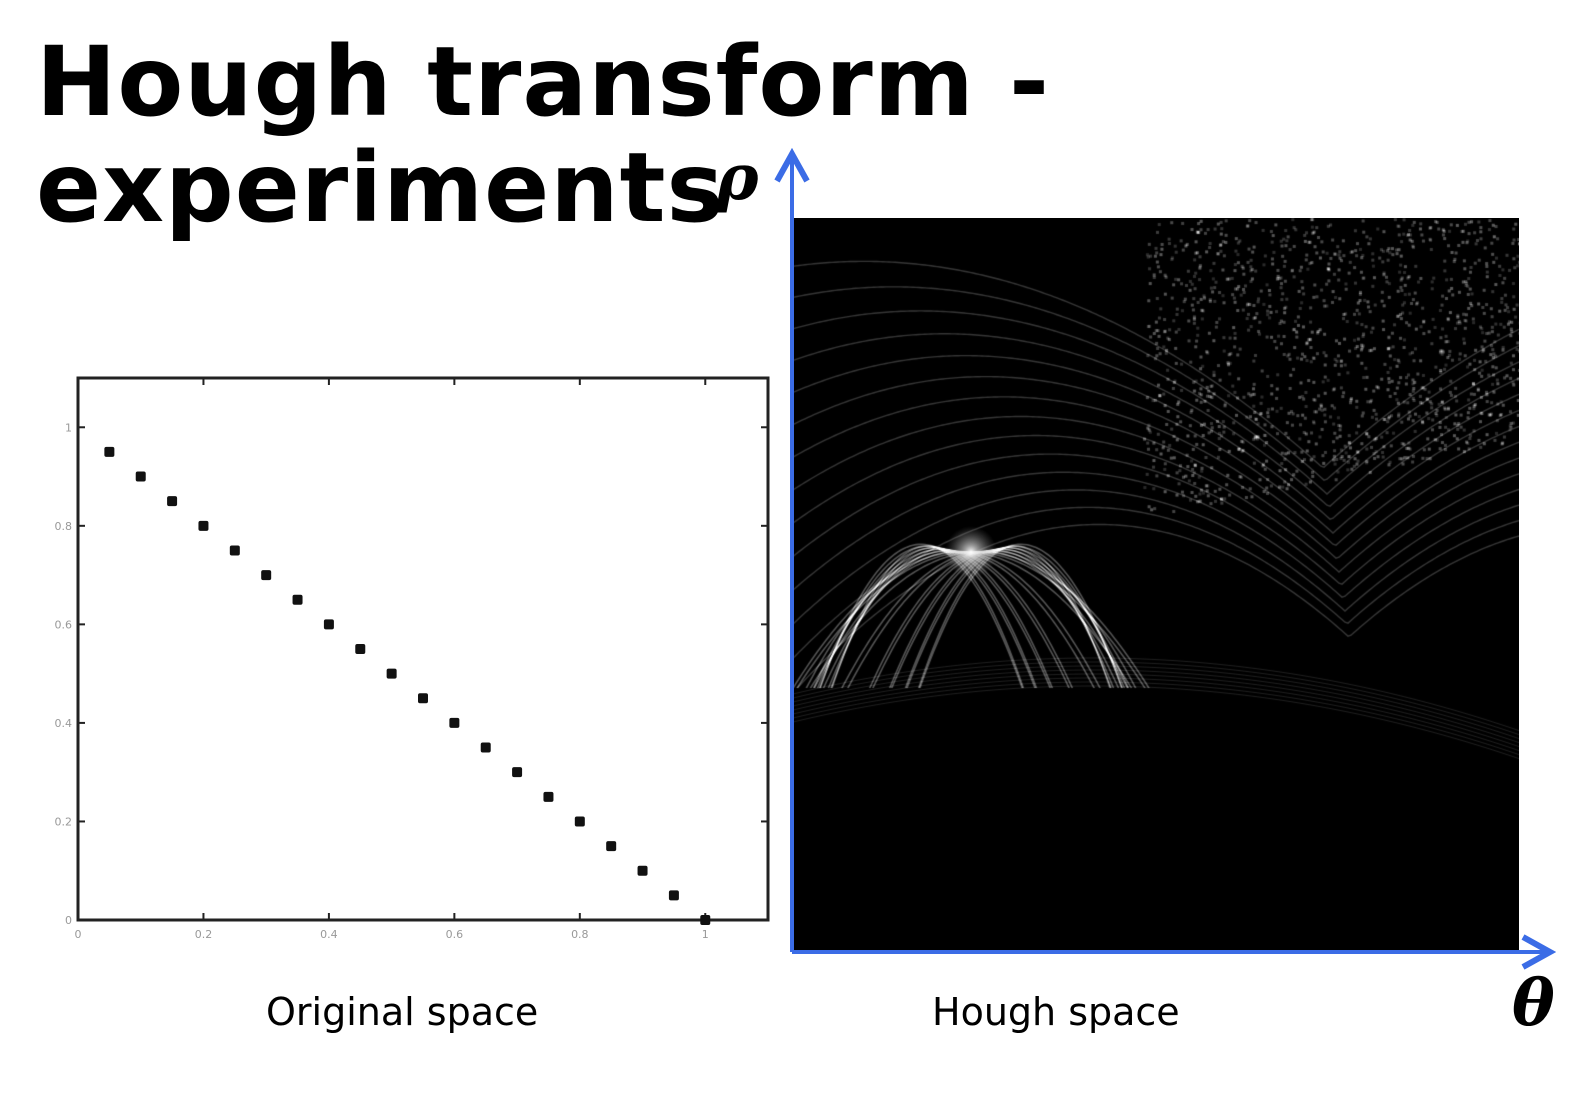 The image size is (1576, 1096). Describe the element at coordinates (204, 934) in the screenshot. I see `x-tick-label: 0.2` at that location.